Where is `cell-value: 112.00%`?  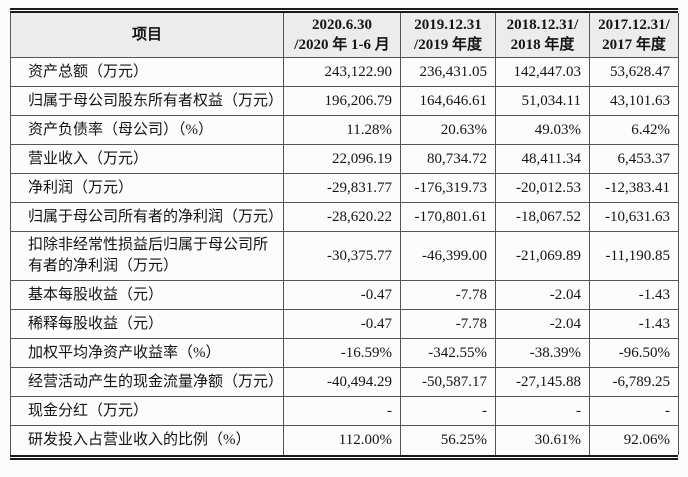 cell-value: 112.00% is located at coordinates (342, 440).